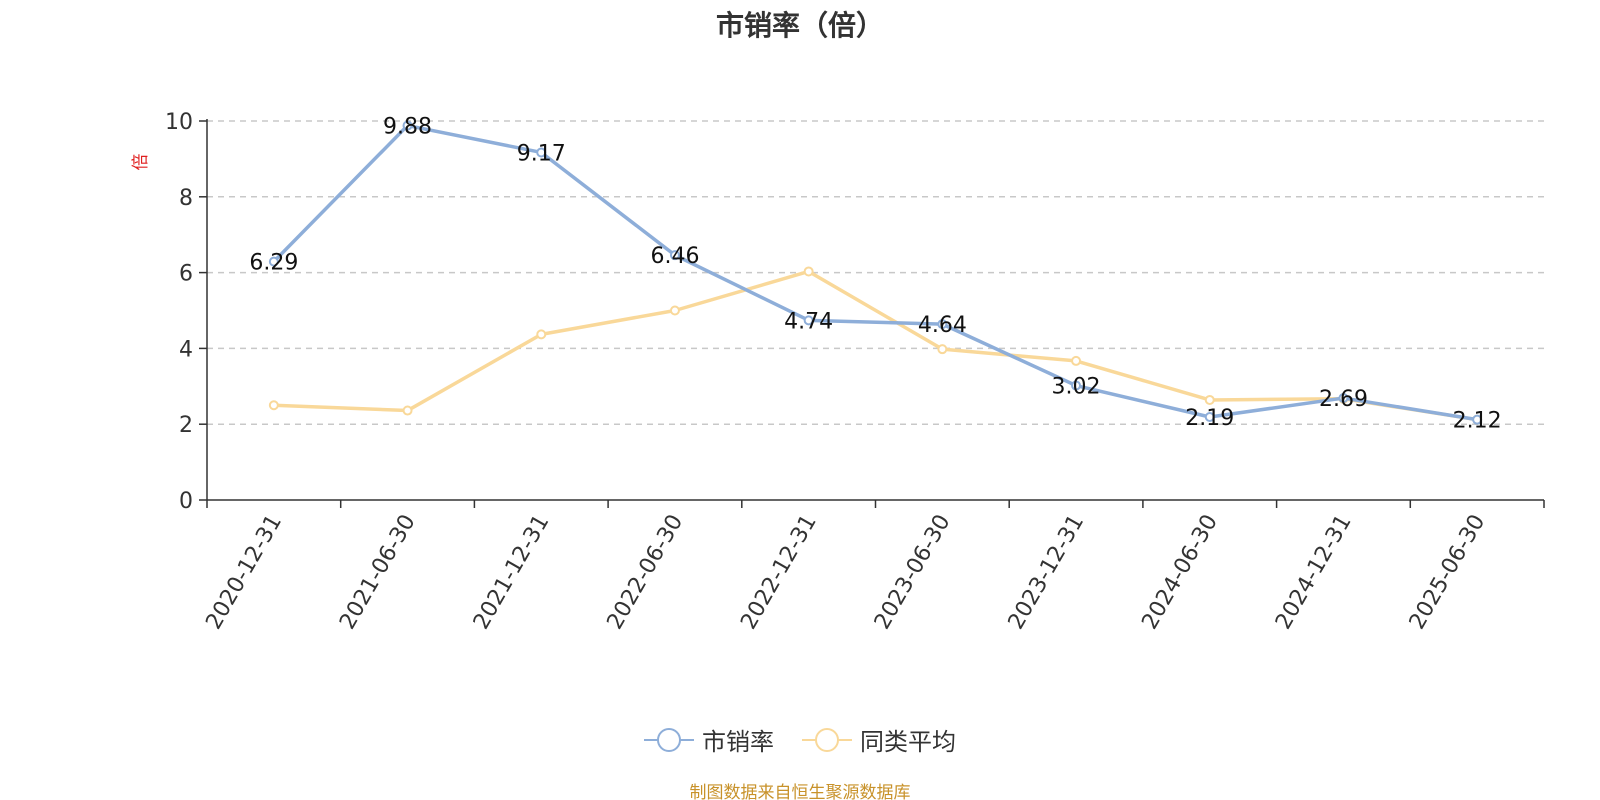 This screenshot has height=800, width=1600. What do you see at coordinates (186, 349) in the screenshot?
I see `y-tick-label: 4` at bounding box center [186, 349].